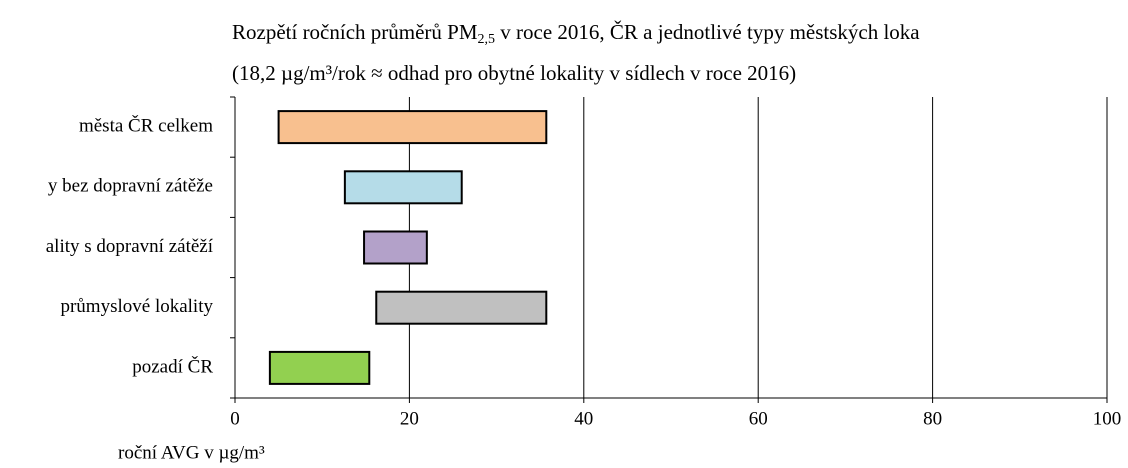 The width and height of the screenshot is (1128, 468). Describe the element at coordinates (932, 418) in the screenshot. I see `x-tick-label: 80` at that location.